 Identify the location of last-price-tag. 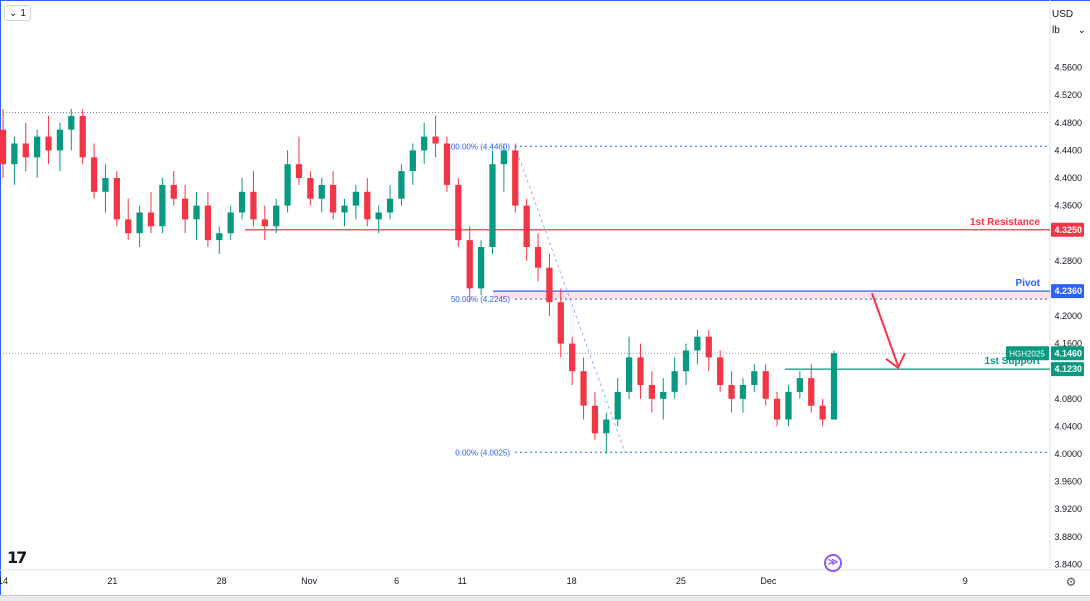
(1067, 353).